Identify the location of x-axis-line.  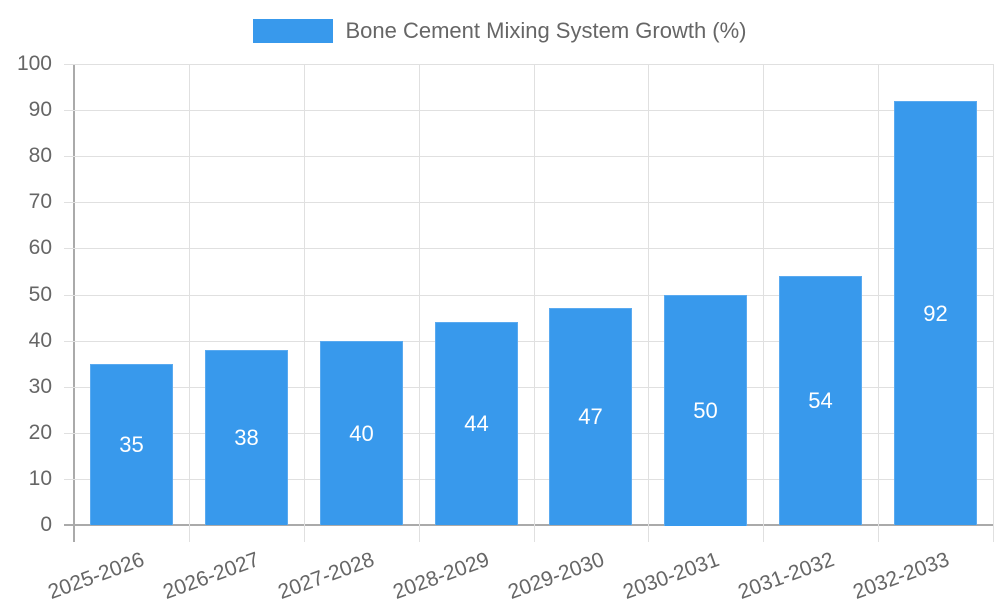
(528, 525).